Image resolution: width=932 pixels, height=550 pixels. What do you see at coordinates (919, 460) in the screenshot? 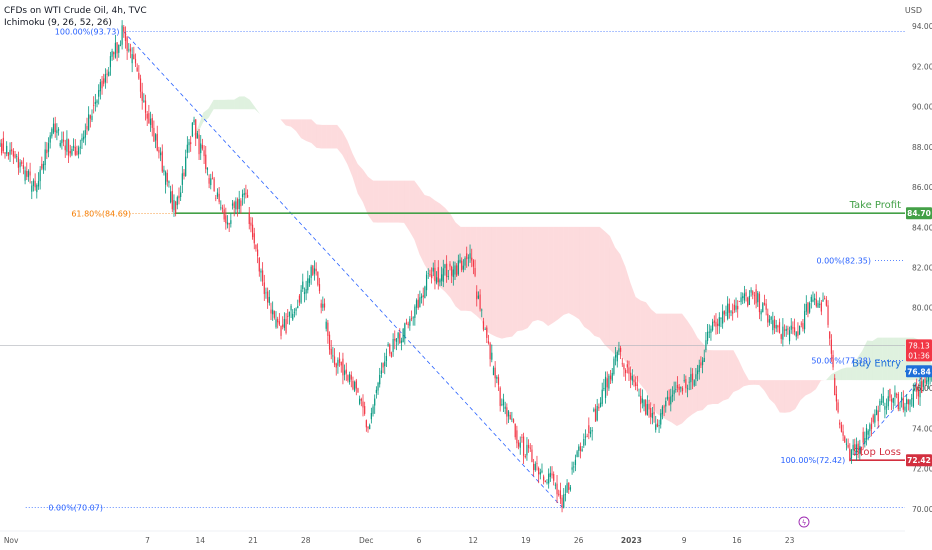
I see `stop-loss-tag` at bounding box center [919, 460].